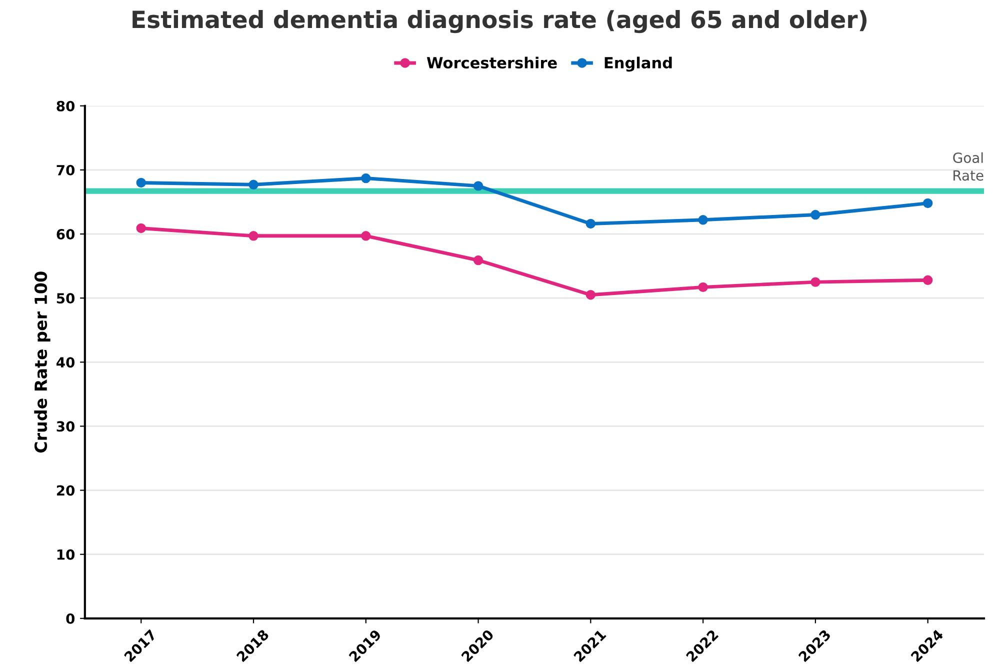  What do you see at coordinates (968, 166) in the screenshot?
I see `ref-line-label: Goal Rate` at bounding box center [968, 166].